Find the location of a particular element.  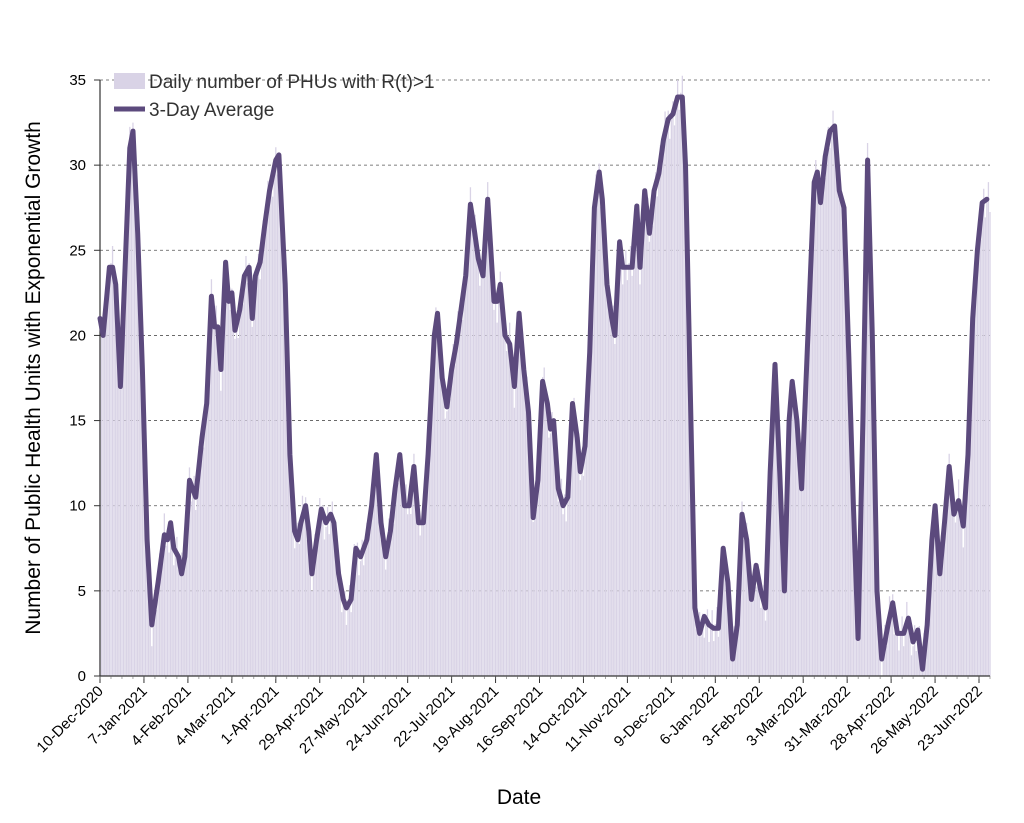

y-tick-label: 10 is located at coordinates (77, 506).